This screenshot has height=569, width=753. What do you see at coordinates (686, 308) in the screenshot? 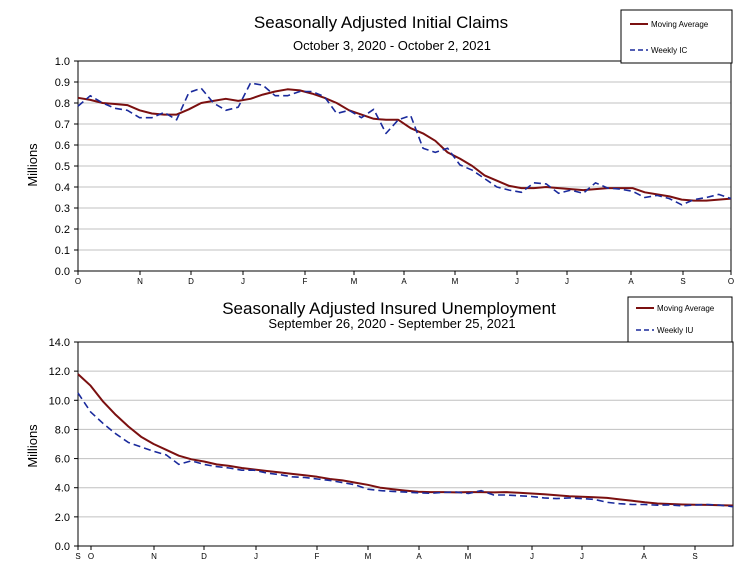
I see `chart2-legend-ma-label: Moving Average` at bounding box center [686, 308].